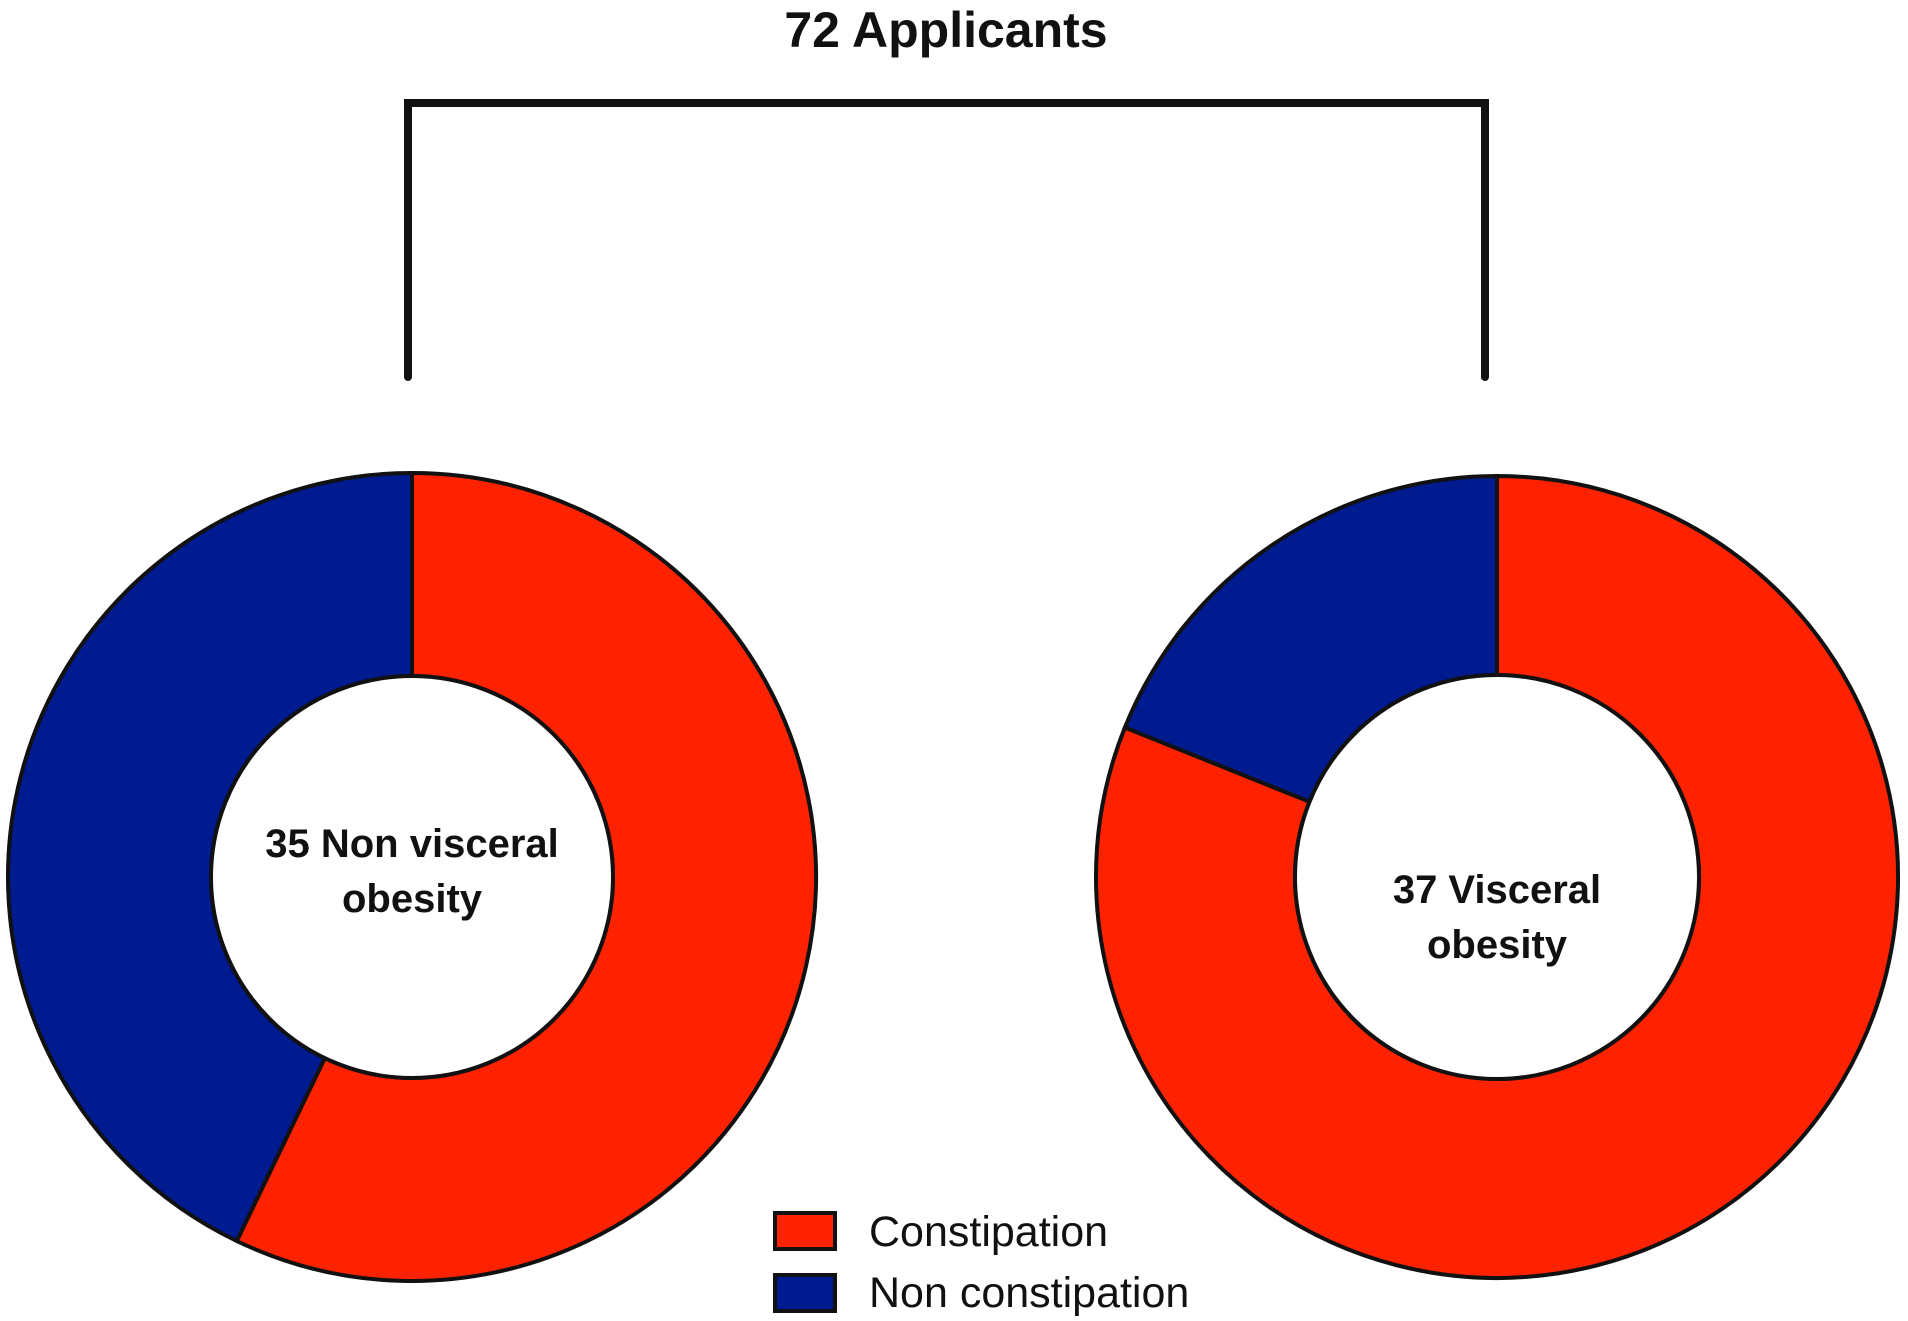 This screenshot has width=1908, height=1321. I want to click on center-label-visceral-line2: obesity, so click(1497, 945).